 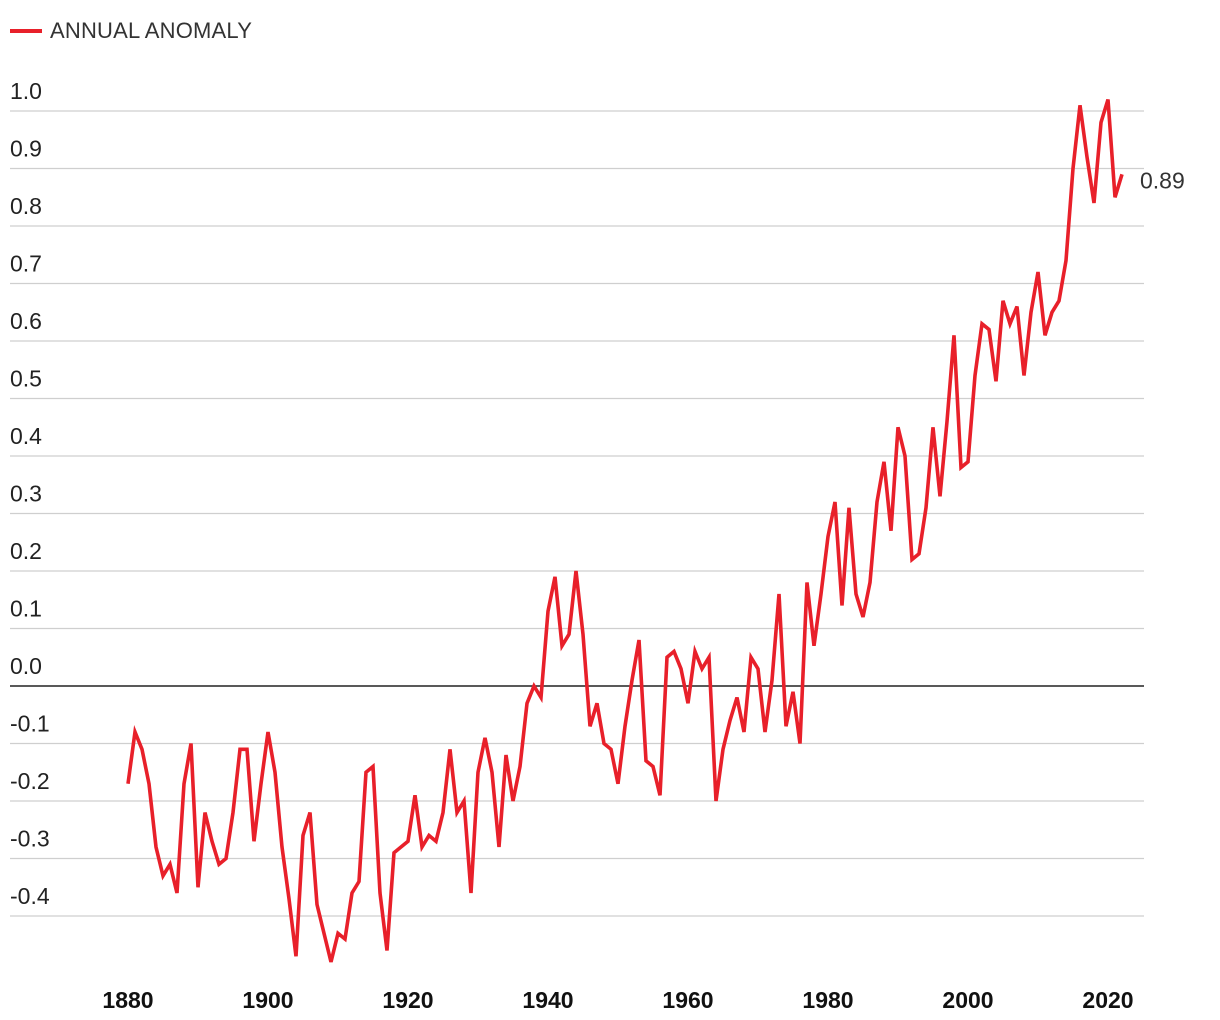 What do you see at coordinates (617, 1000) in the screenshot?
I see `x-axis-ticks: 1880 1900 1920 1940 1960 1980 2000 2020` at bounding box center [617, 1000].